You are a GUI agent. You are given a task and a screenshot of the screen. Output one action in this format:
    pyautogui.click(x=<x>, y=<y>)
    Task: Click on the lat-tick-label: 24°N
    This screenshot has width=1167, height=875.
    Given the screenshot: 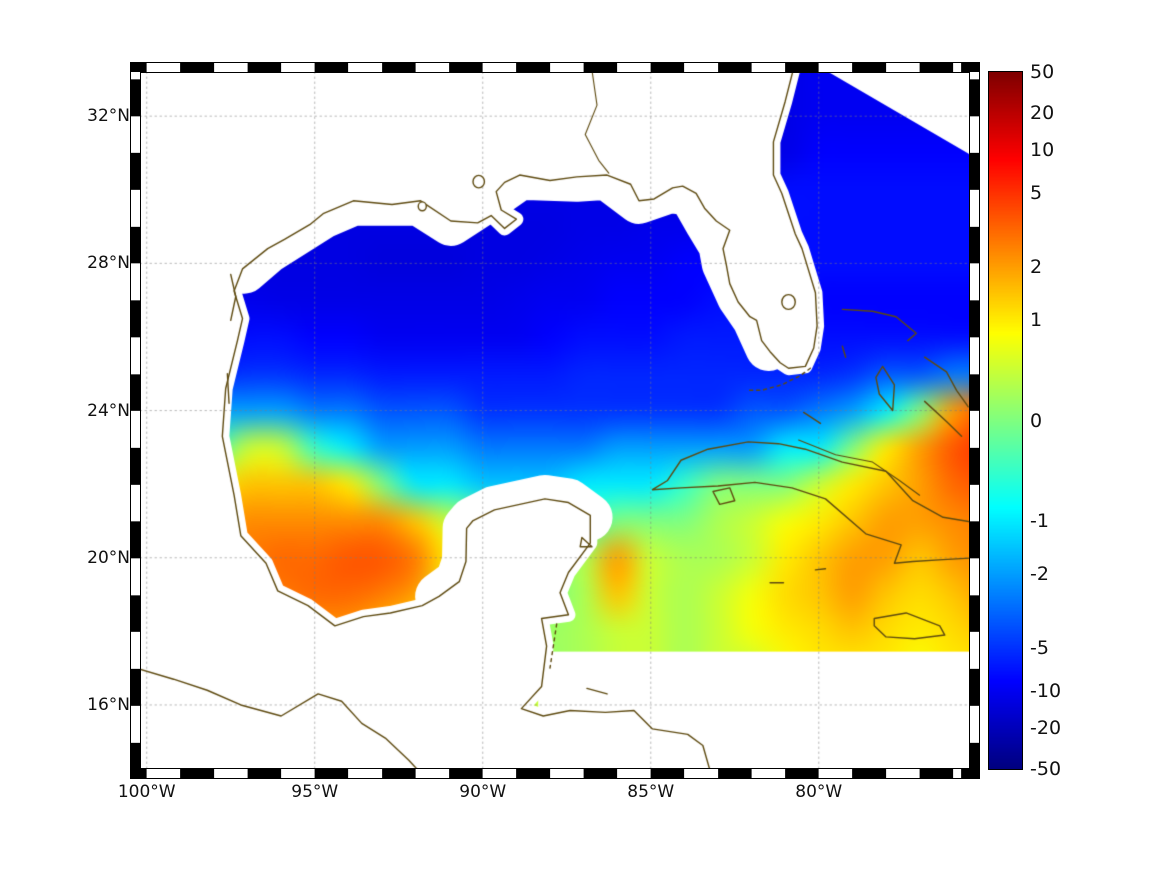 What is the action you would take?
    pyautogui.click(x=108, y=410)
    